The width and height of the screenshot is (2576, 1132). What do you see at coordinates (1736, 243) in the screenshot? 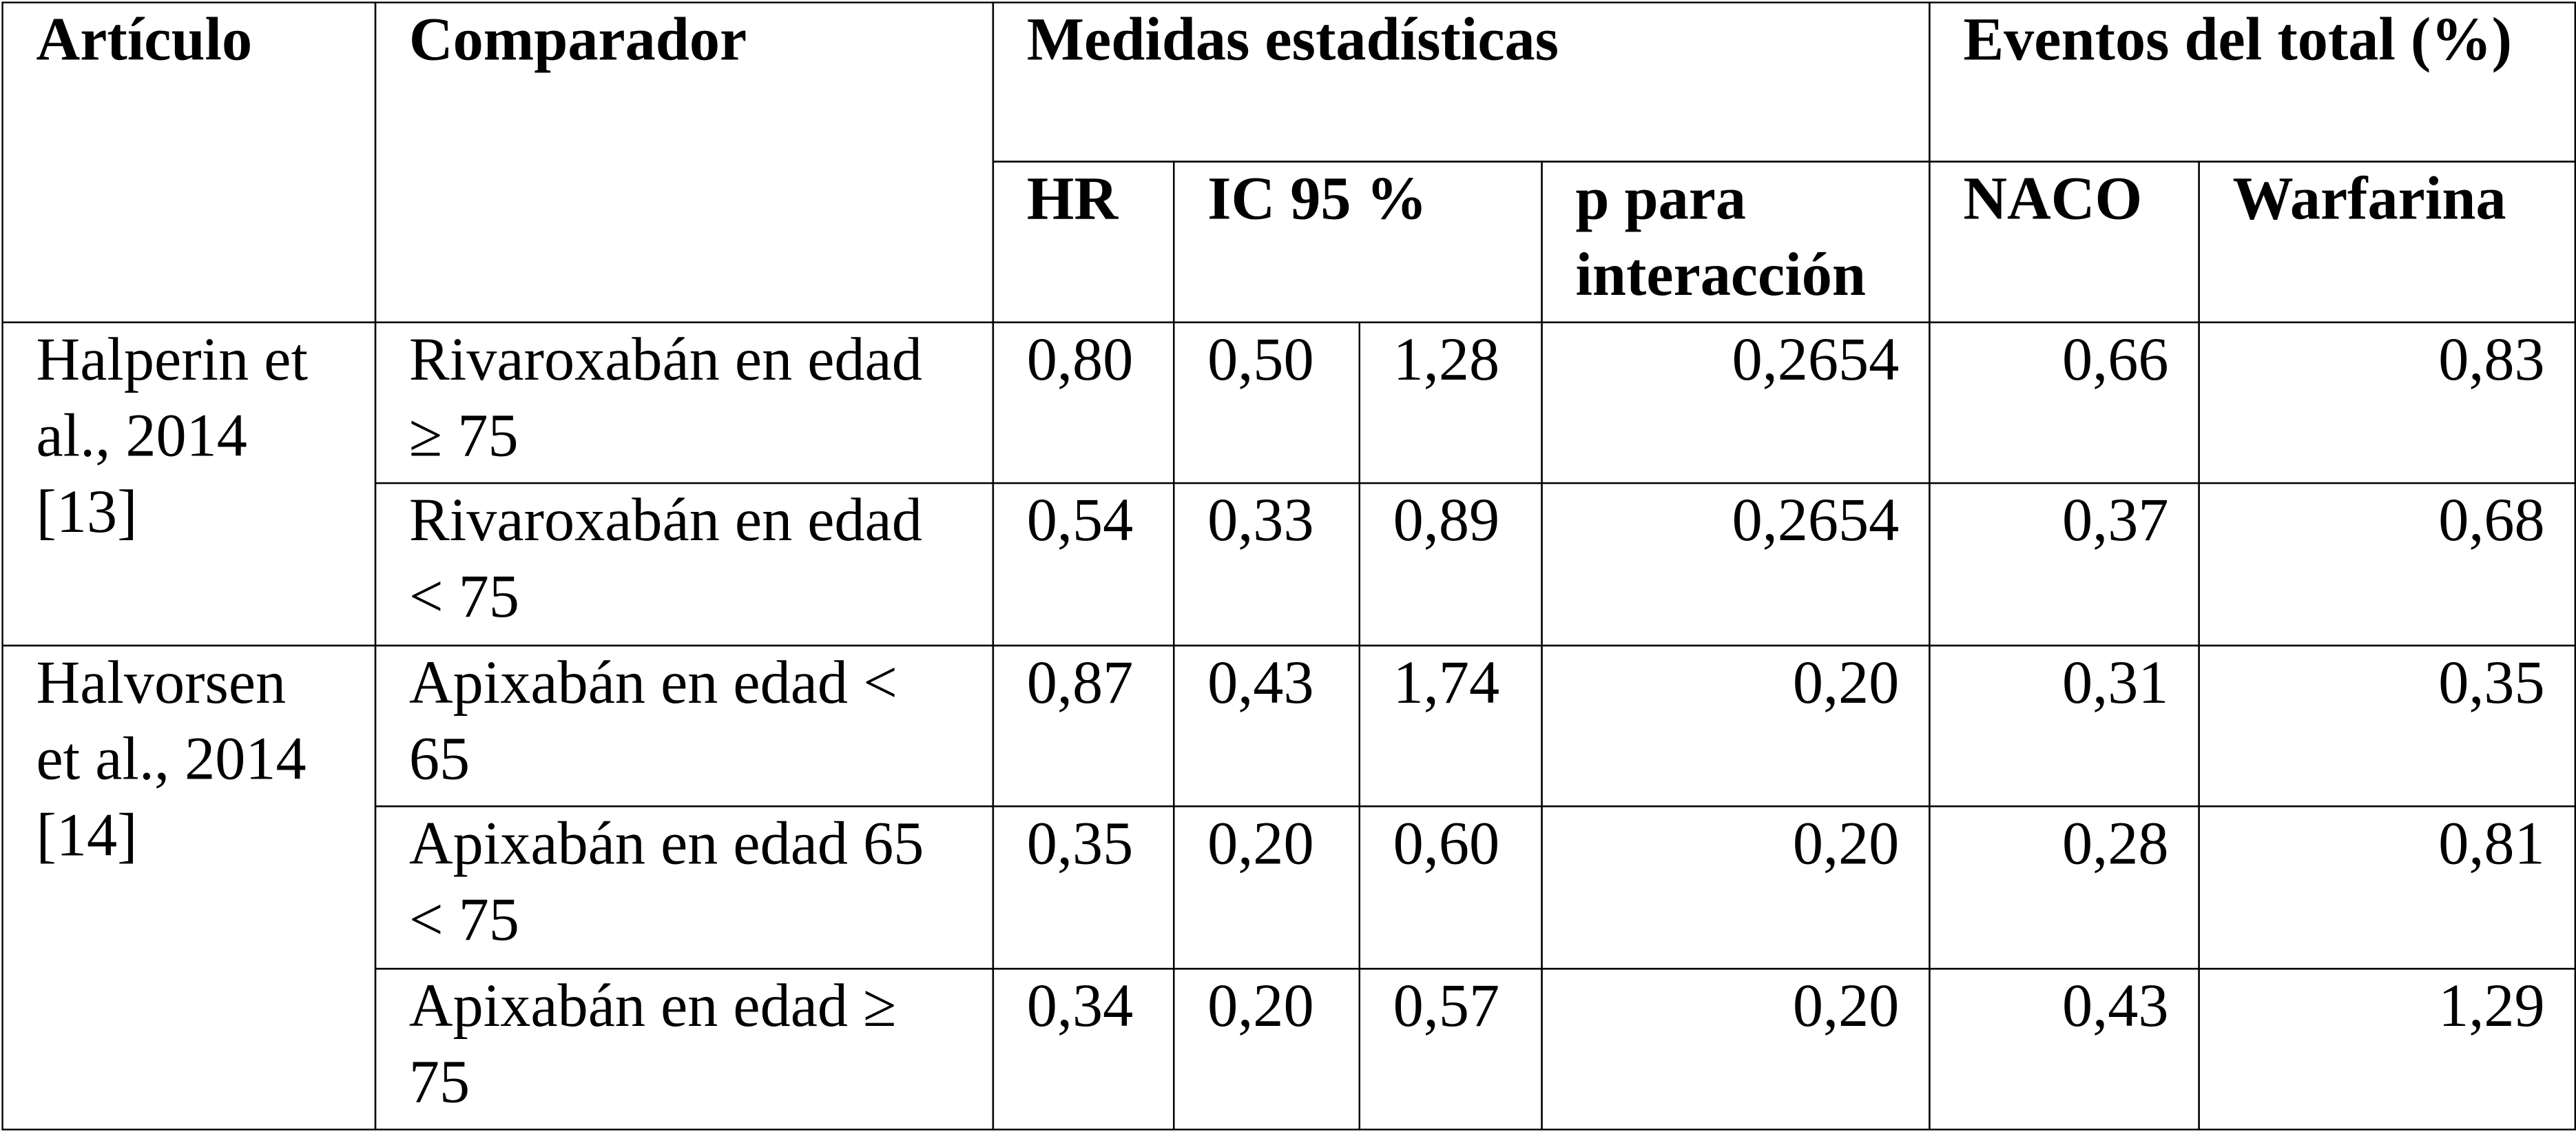
I see `header-cell: p para interacción` at bounding box center [1736, 243].